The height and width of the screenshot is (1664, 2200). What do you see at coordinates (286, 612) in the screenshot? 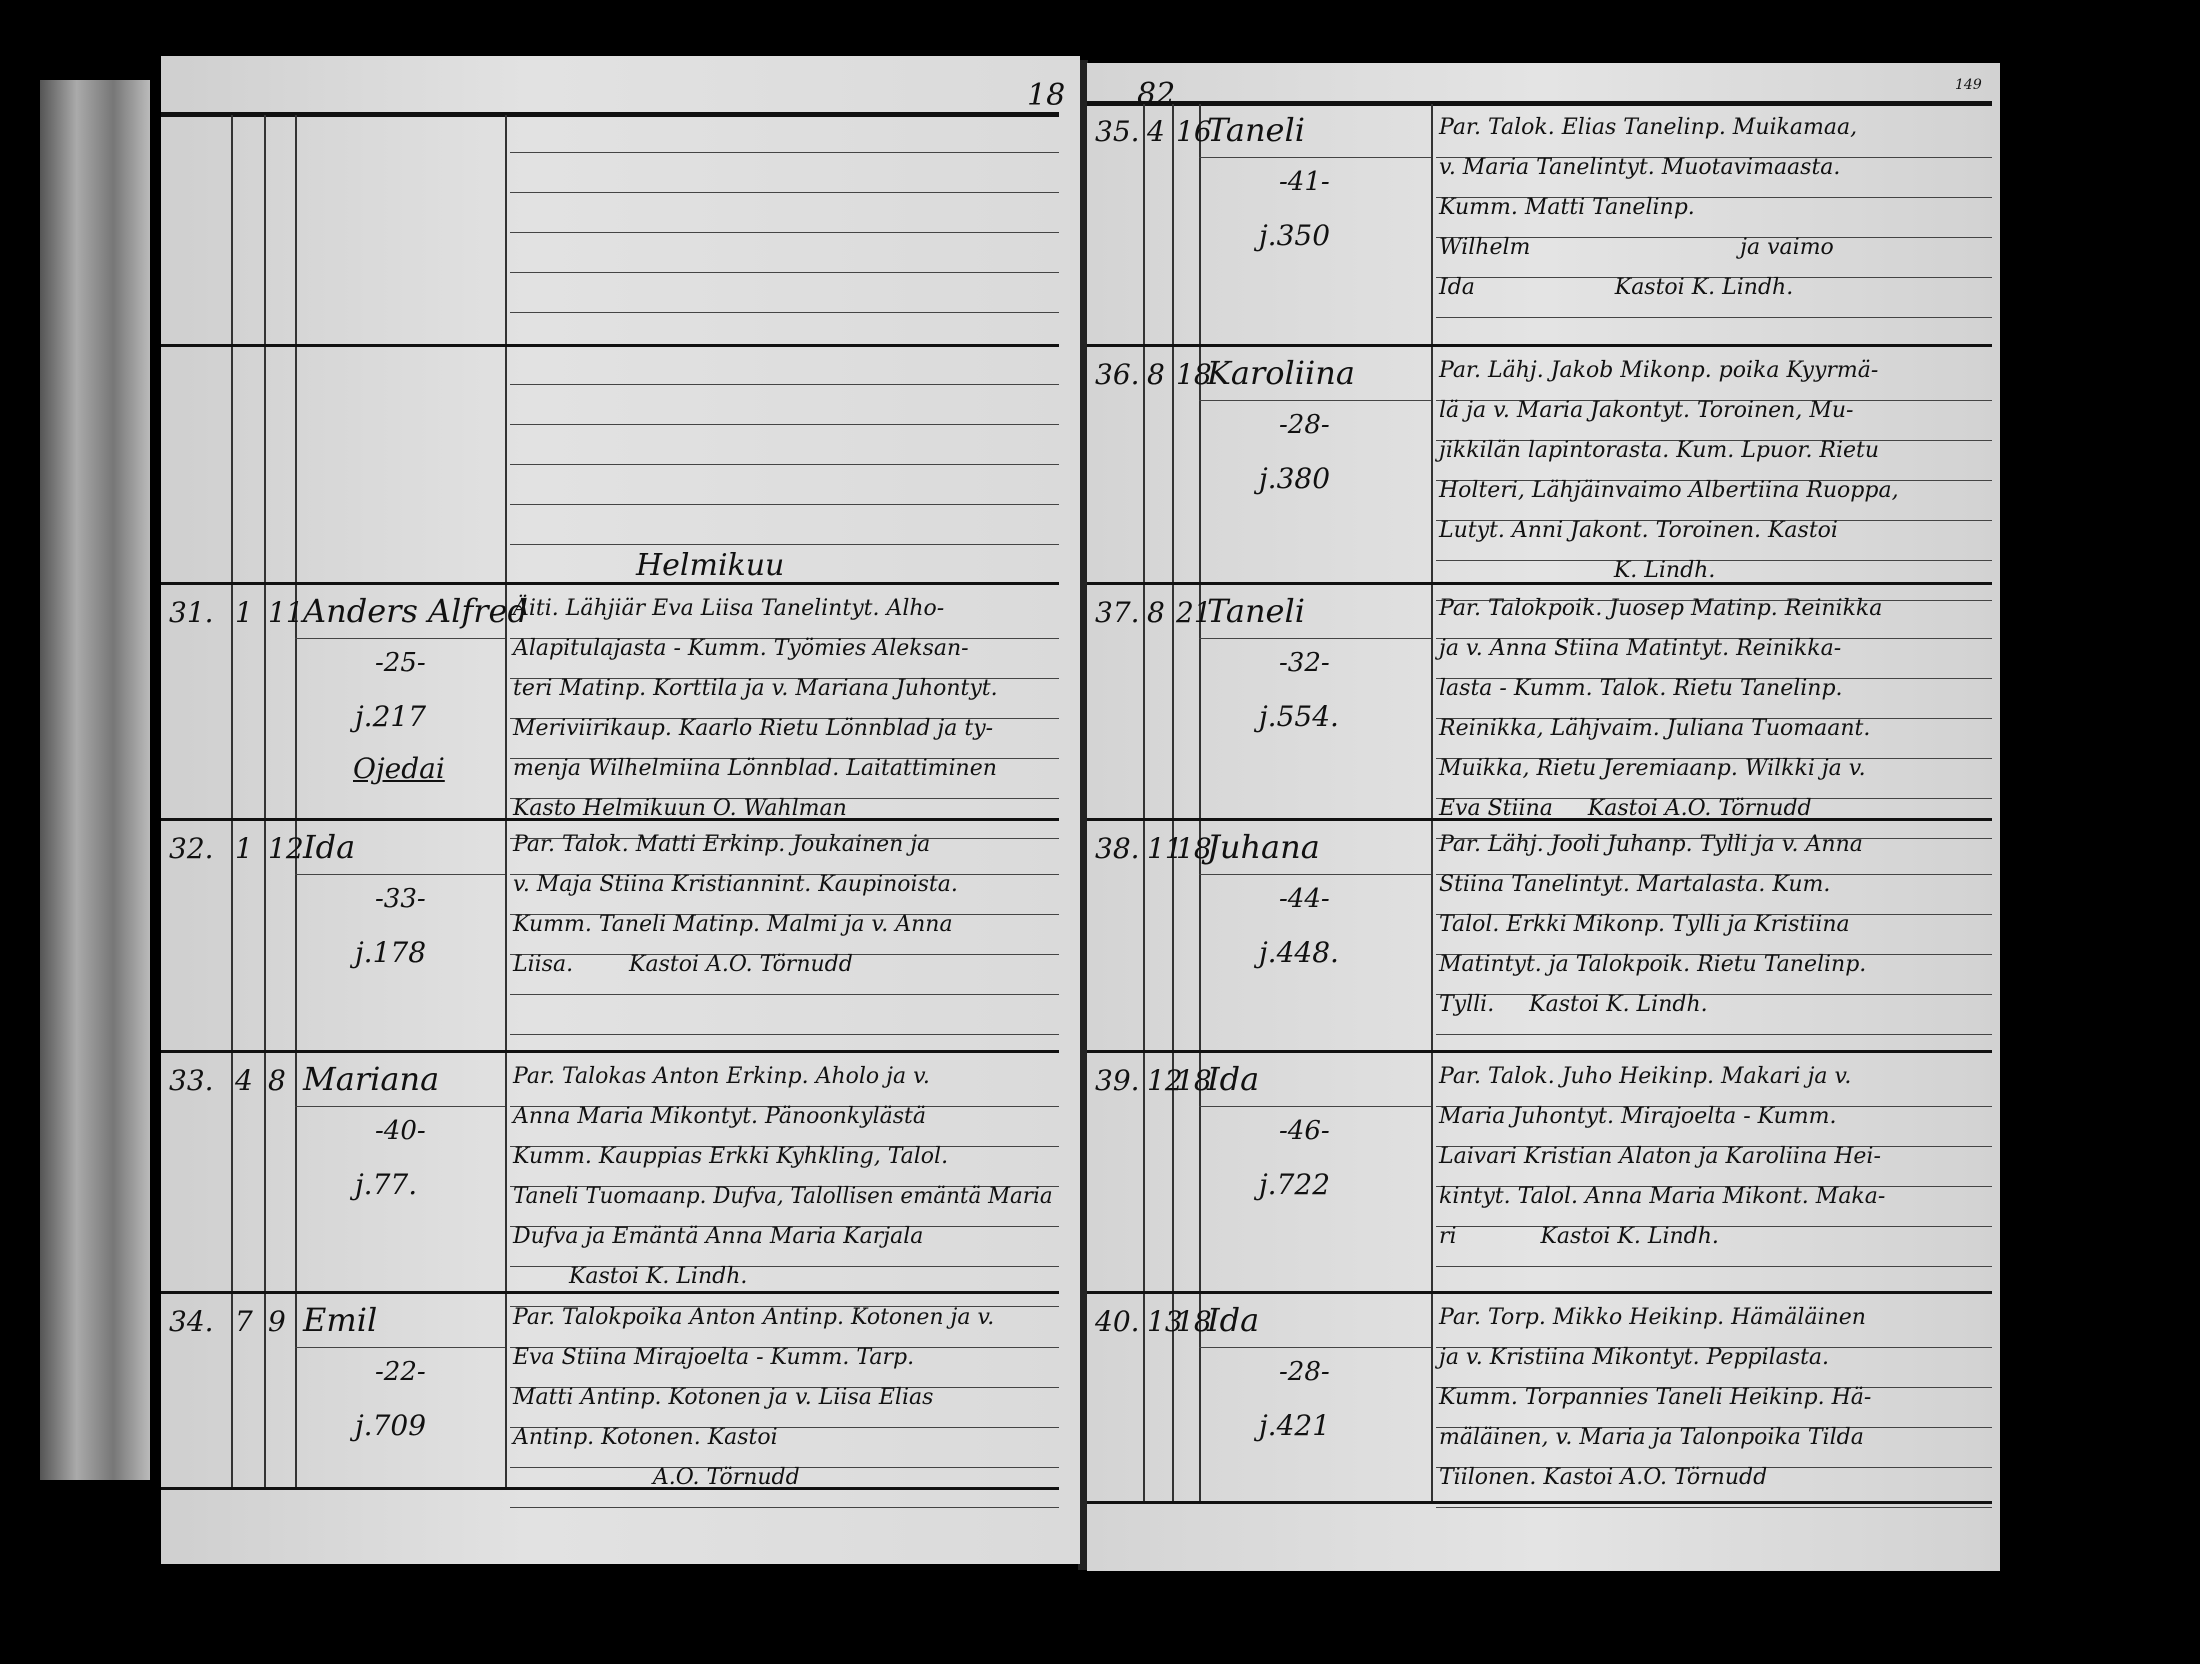
I see `entry-day: 11` at bounding box center [286, 612].